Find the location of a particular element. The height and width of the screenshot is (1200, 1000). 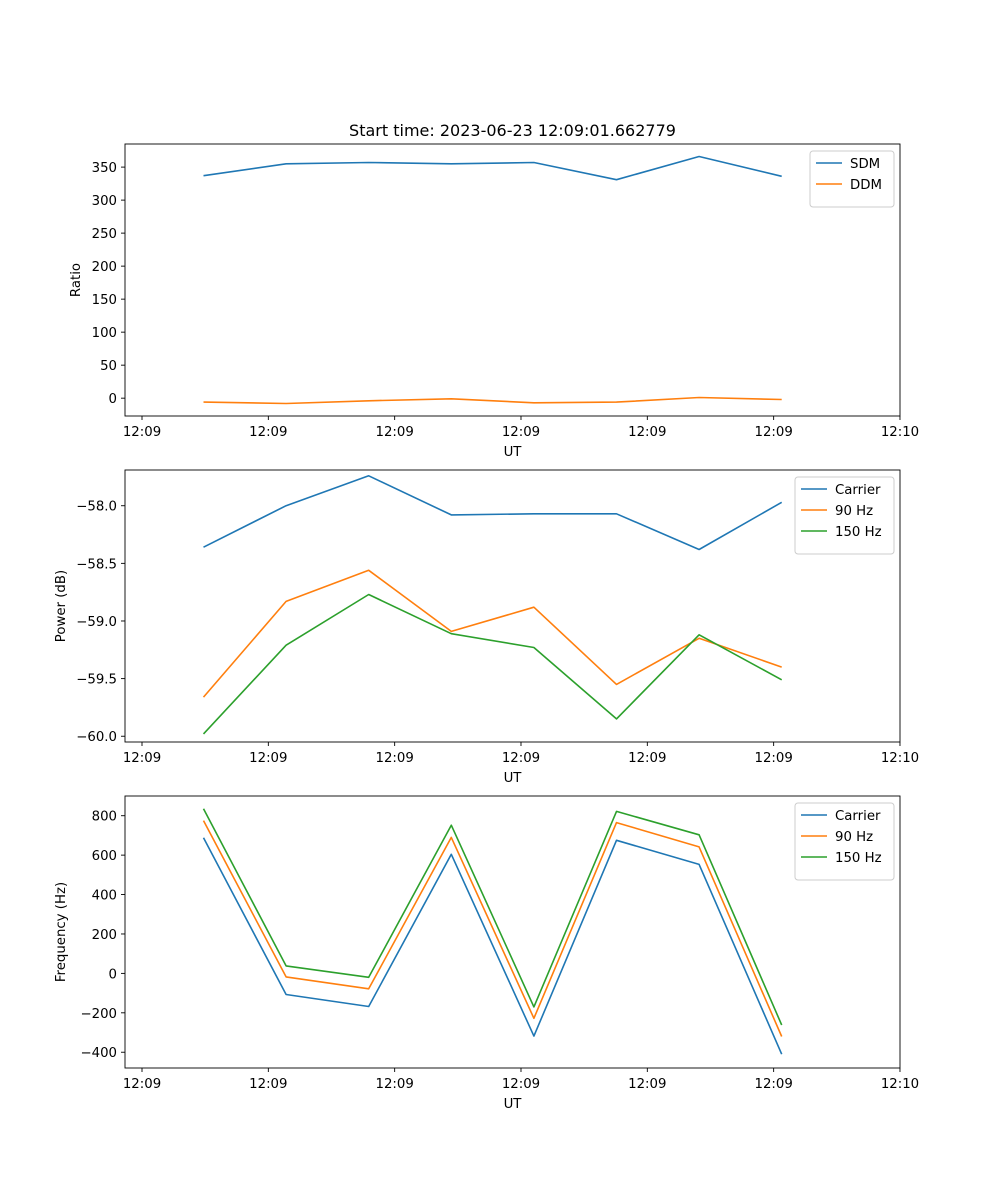

y-tick-label: 800 is located at coordinates (104, 817).